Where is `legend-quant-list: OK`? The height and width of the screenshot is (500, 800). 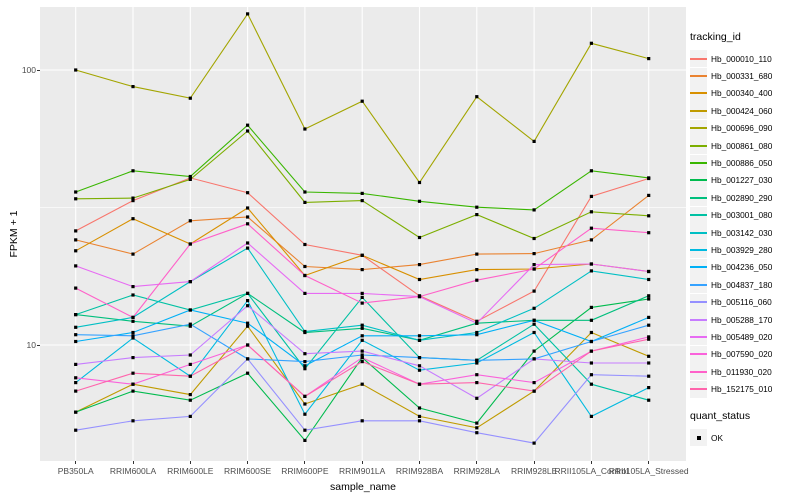 legend-quant-list: OK is located at coordinates (744, 437).